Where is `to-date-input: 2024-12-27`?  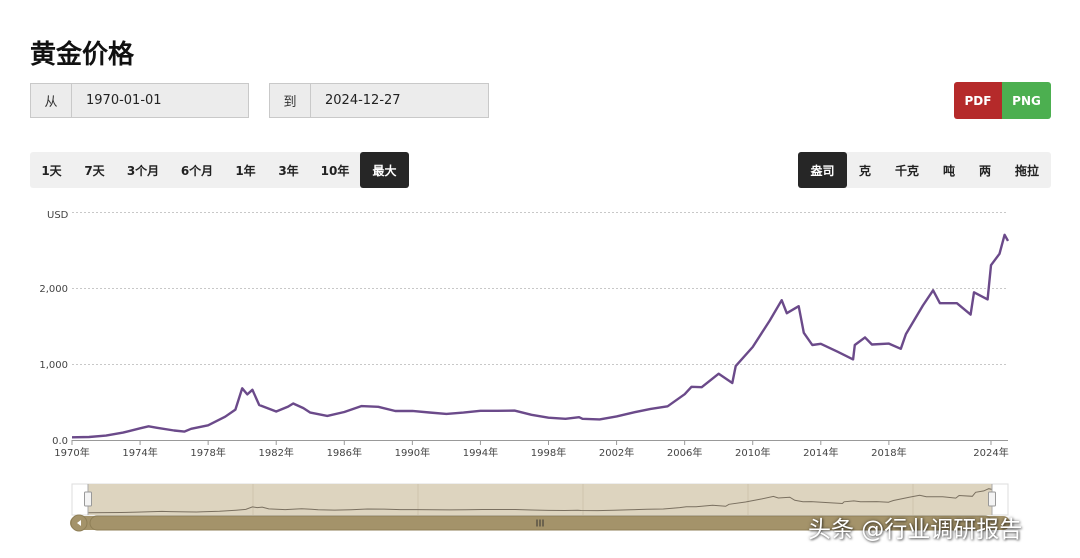
to-date-input: 2024-12-27 is located at coordinates (363, 100).